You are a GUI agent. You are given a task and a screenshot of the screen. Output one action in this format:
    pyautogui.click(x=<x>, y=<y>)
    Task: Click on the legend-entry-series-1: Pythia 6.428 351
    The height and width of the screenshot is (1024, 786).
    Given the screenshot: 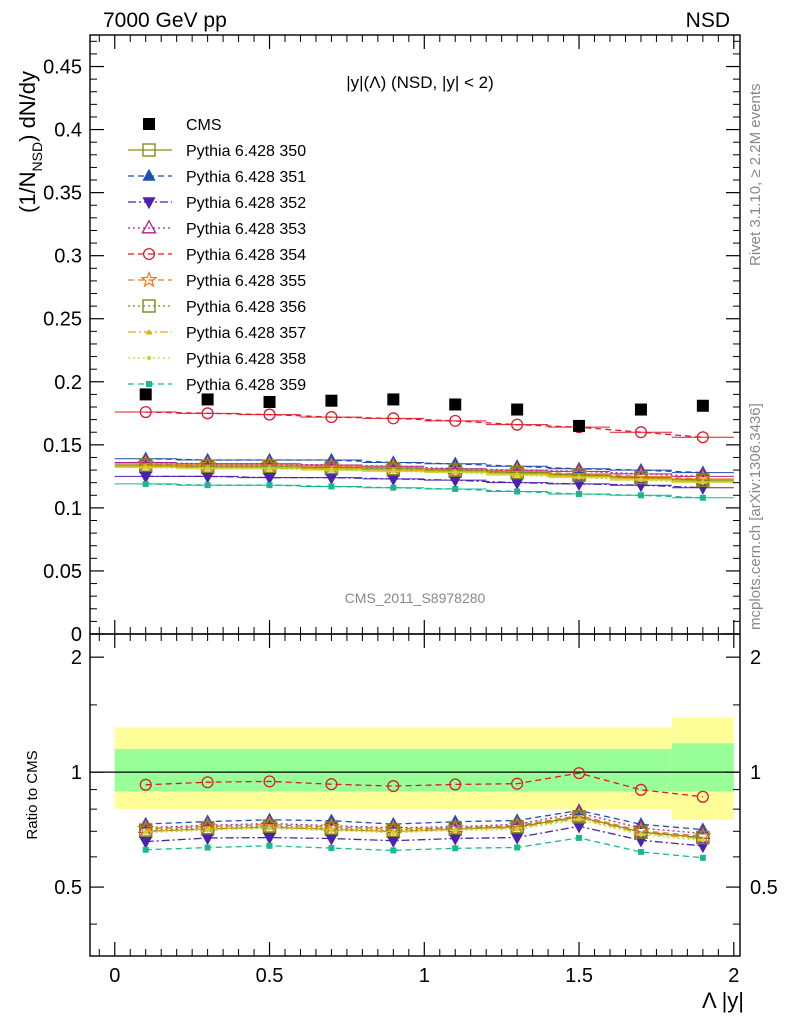 What is the action you would take?
    pyautogui.click(x=217, y=177)
    